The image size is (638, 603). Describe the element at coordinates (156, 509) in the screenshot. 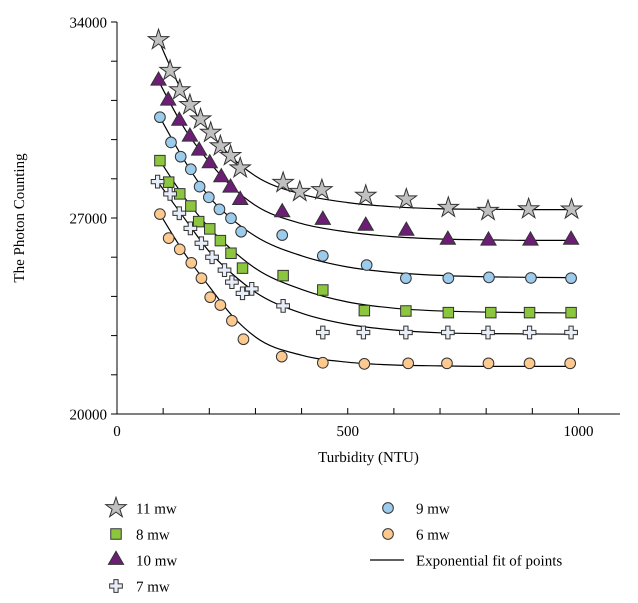

I see `legend-label: 11 mw` at that location.